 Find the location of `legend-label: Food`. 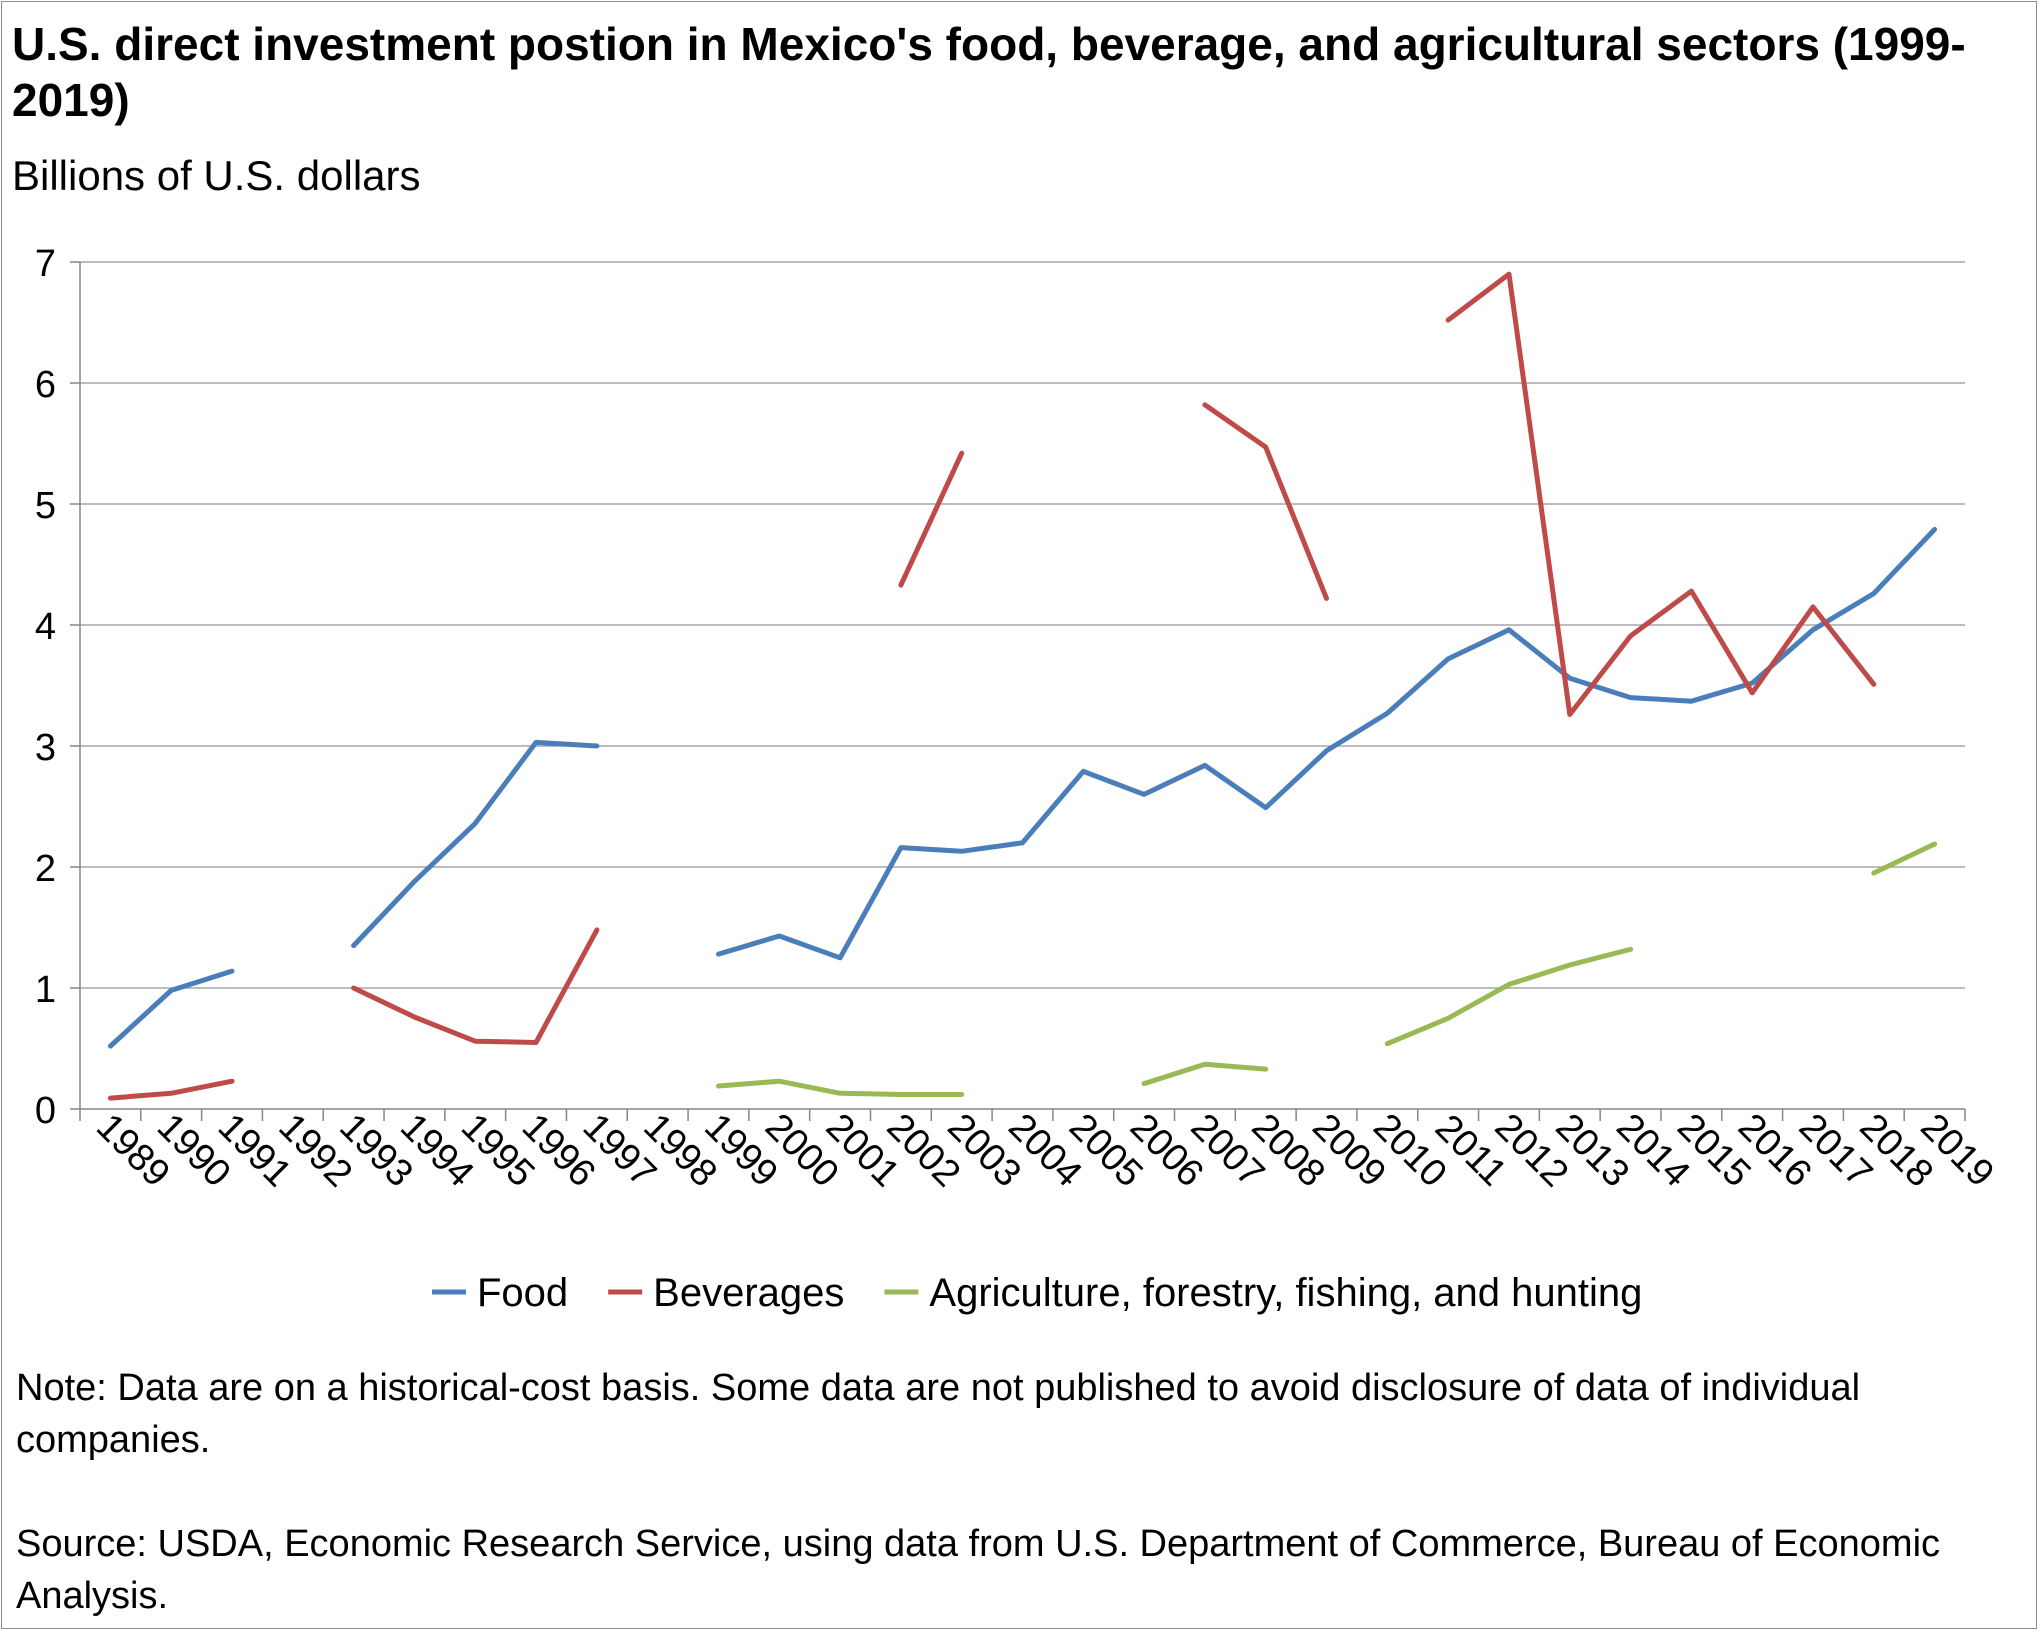

legend-label: Food is located at coordinates (522, 1293).